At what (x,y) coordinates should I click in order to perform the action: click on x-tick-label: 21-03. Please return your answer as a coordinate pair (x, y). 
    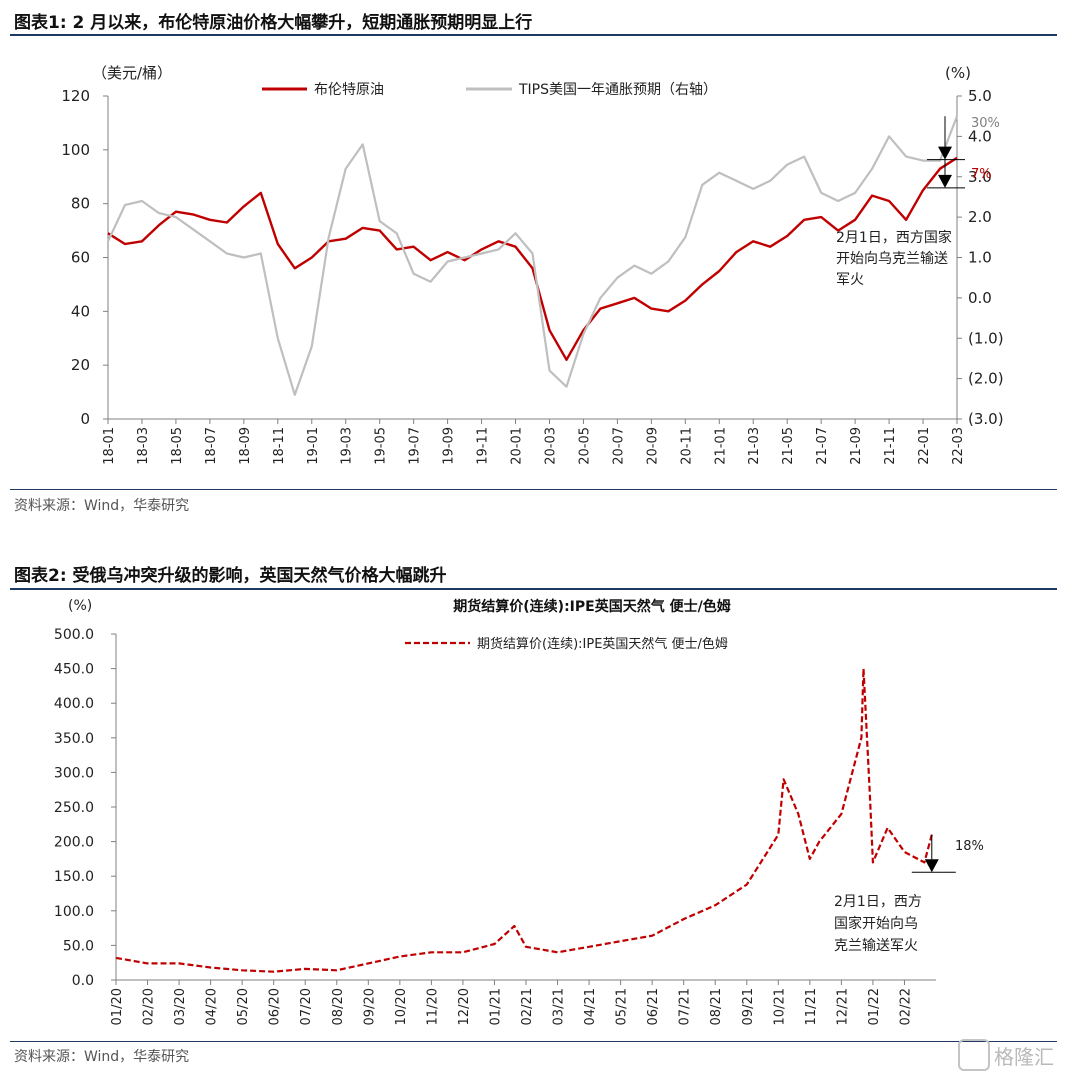
    Looking at the image, I should click on (754, 446).